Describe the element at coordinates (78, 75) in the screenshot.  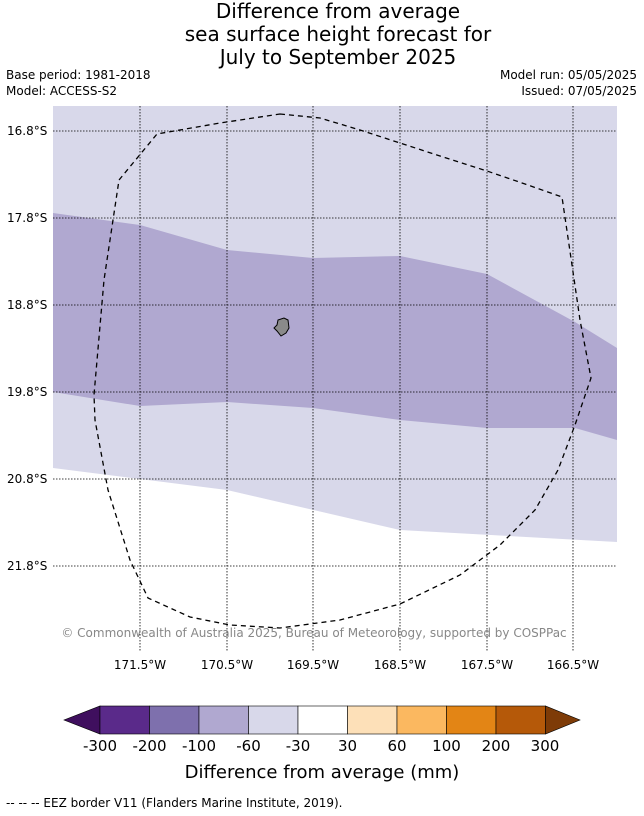
I see `base-period: Base period: 1981-2018` at that location.